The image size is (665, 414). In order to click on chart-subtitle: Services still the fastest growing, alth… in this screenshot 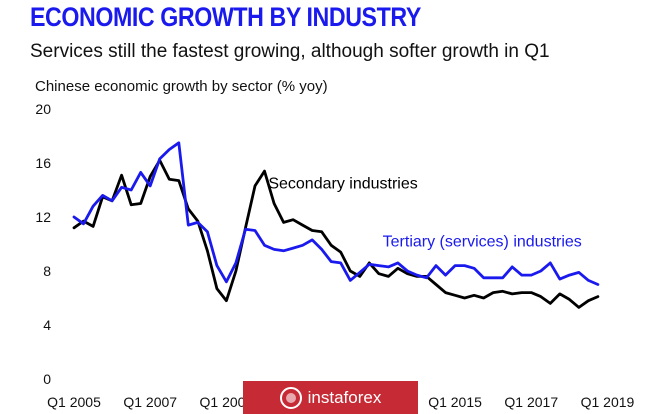, I will do `click(290, 51)`.